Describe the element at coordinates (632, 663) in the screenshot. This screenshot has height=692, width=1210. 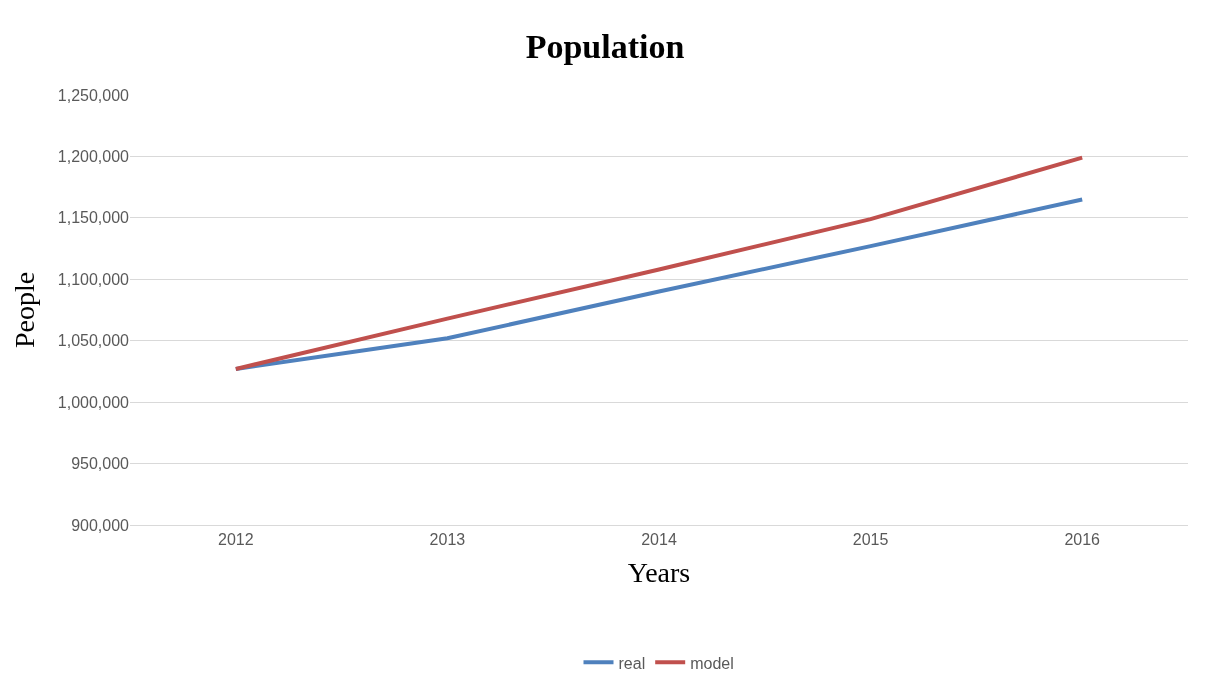
I see `legend-label: real` at that location.